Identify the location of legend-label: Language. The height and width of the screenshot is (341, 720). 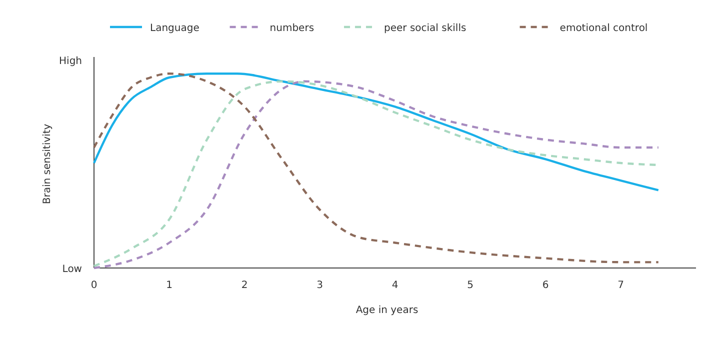
(175, 28).